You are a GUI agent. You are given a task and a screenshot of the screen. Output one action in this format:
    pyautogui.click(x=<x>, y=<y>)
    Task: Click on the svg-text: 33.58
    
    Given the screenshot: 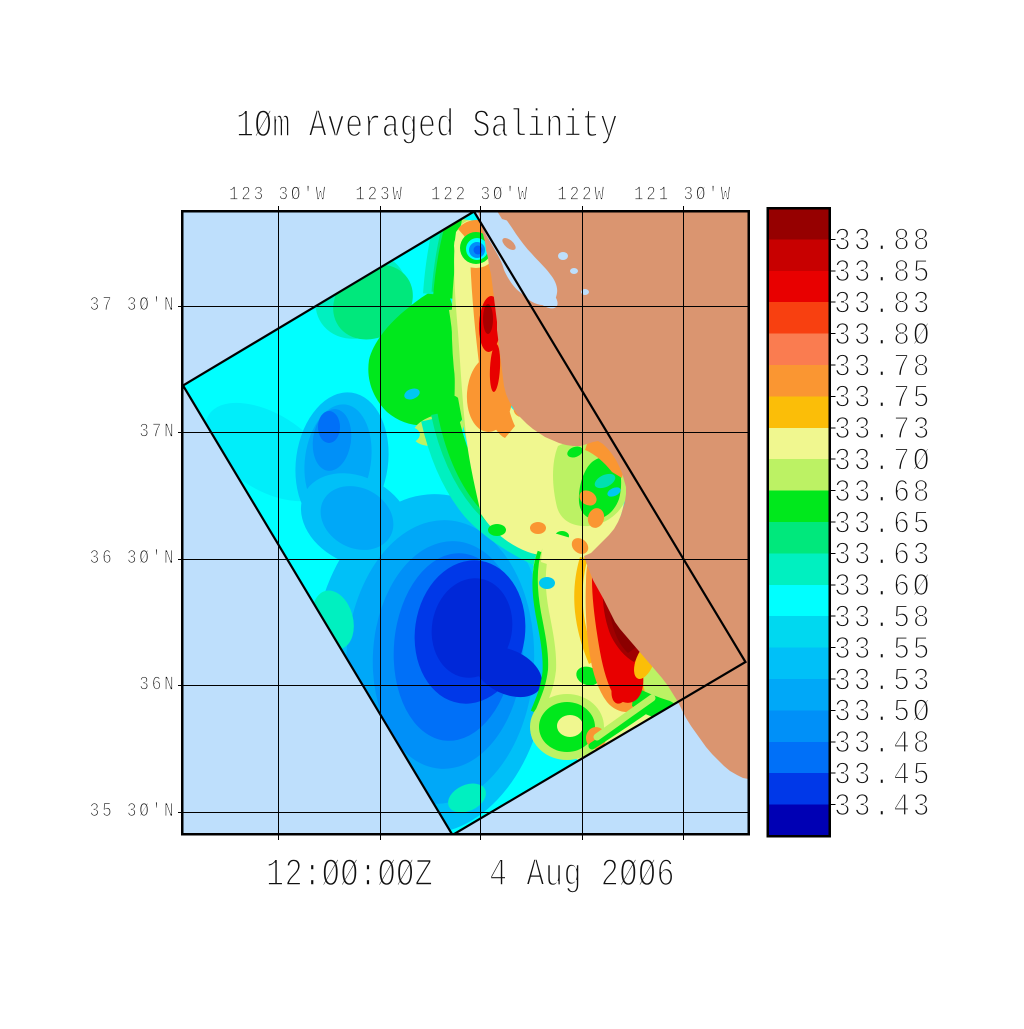 What is the action you would take?
    pyautogui.click(x=883, y=619)
    